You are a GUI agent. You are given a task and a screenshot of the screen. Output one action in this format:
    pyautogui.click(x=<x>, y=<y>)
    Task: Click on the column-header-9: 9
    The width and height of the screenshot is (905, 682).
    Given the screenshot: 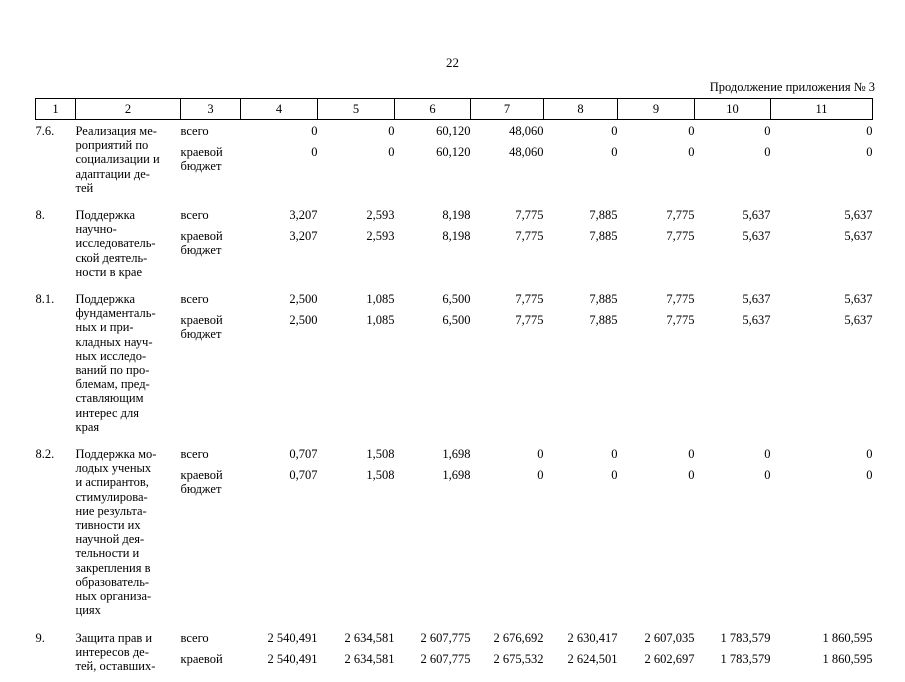 What is the action you would take?
    pyautogui.click(x=656, y=109)
    